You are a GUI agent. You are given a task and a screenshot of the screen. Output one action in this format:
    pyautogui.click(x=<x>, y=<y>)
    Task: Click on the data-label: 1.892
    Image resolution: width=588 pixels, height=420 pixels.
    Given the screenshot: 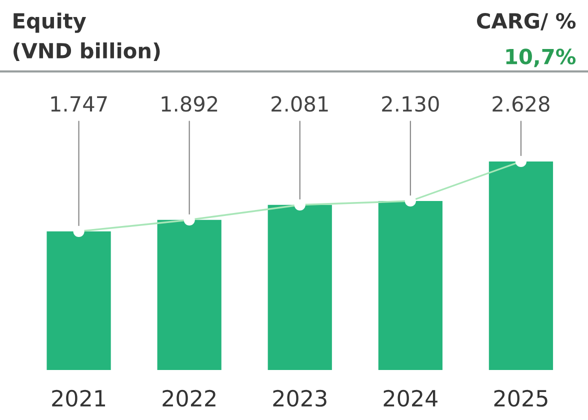 What is the action you would take?
    pyautogui.click(x=190, y=104)
    